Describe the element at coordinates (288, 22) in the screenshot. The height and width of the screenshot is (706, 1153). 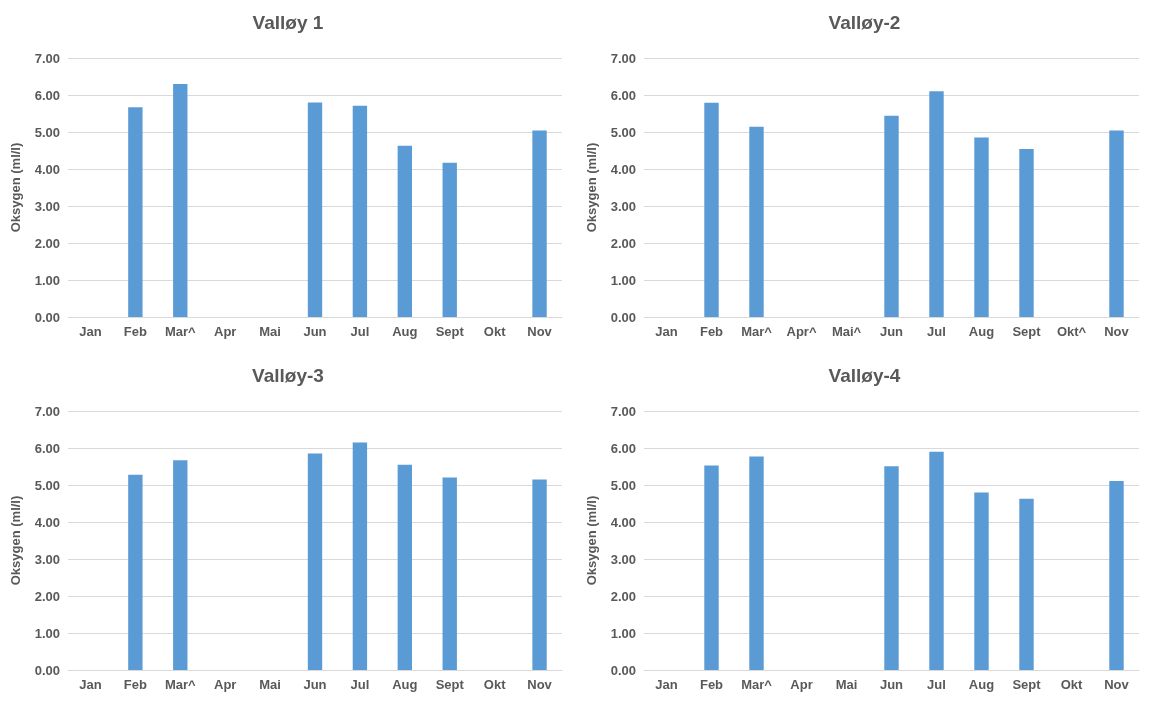
I see `chart-title: Valløy 1` at that location.